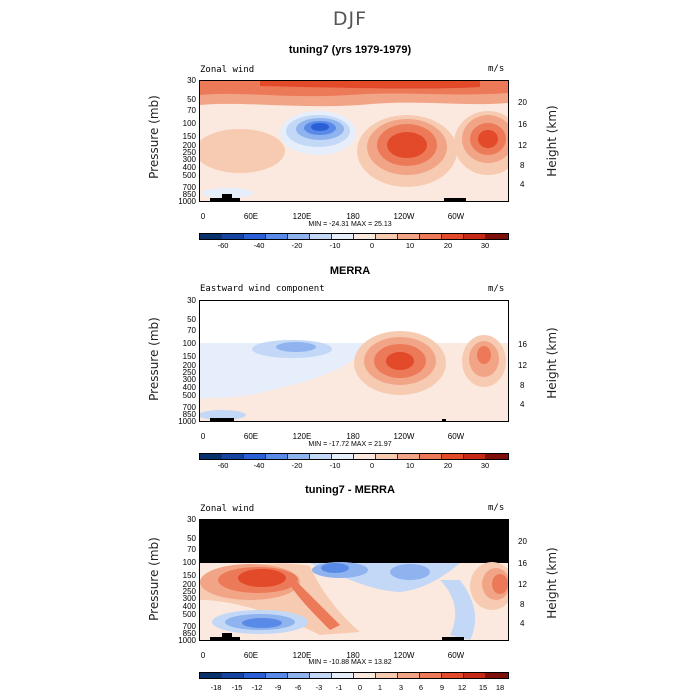 The width and height of the screenshot is (700, 700). Describe the element at coordinates (191, 549) in the screenshot. I see `ytick-70: 70` at that location.